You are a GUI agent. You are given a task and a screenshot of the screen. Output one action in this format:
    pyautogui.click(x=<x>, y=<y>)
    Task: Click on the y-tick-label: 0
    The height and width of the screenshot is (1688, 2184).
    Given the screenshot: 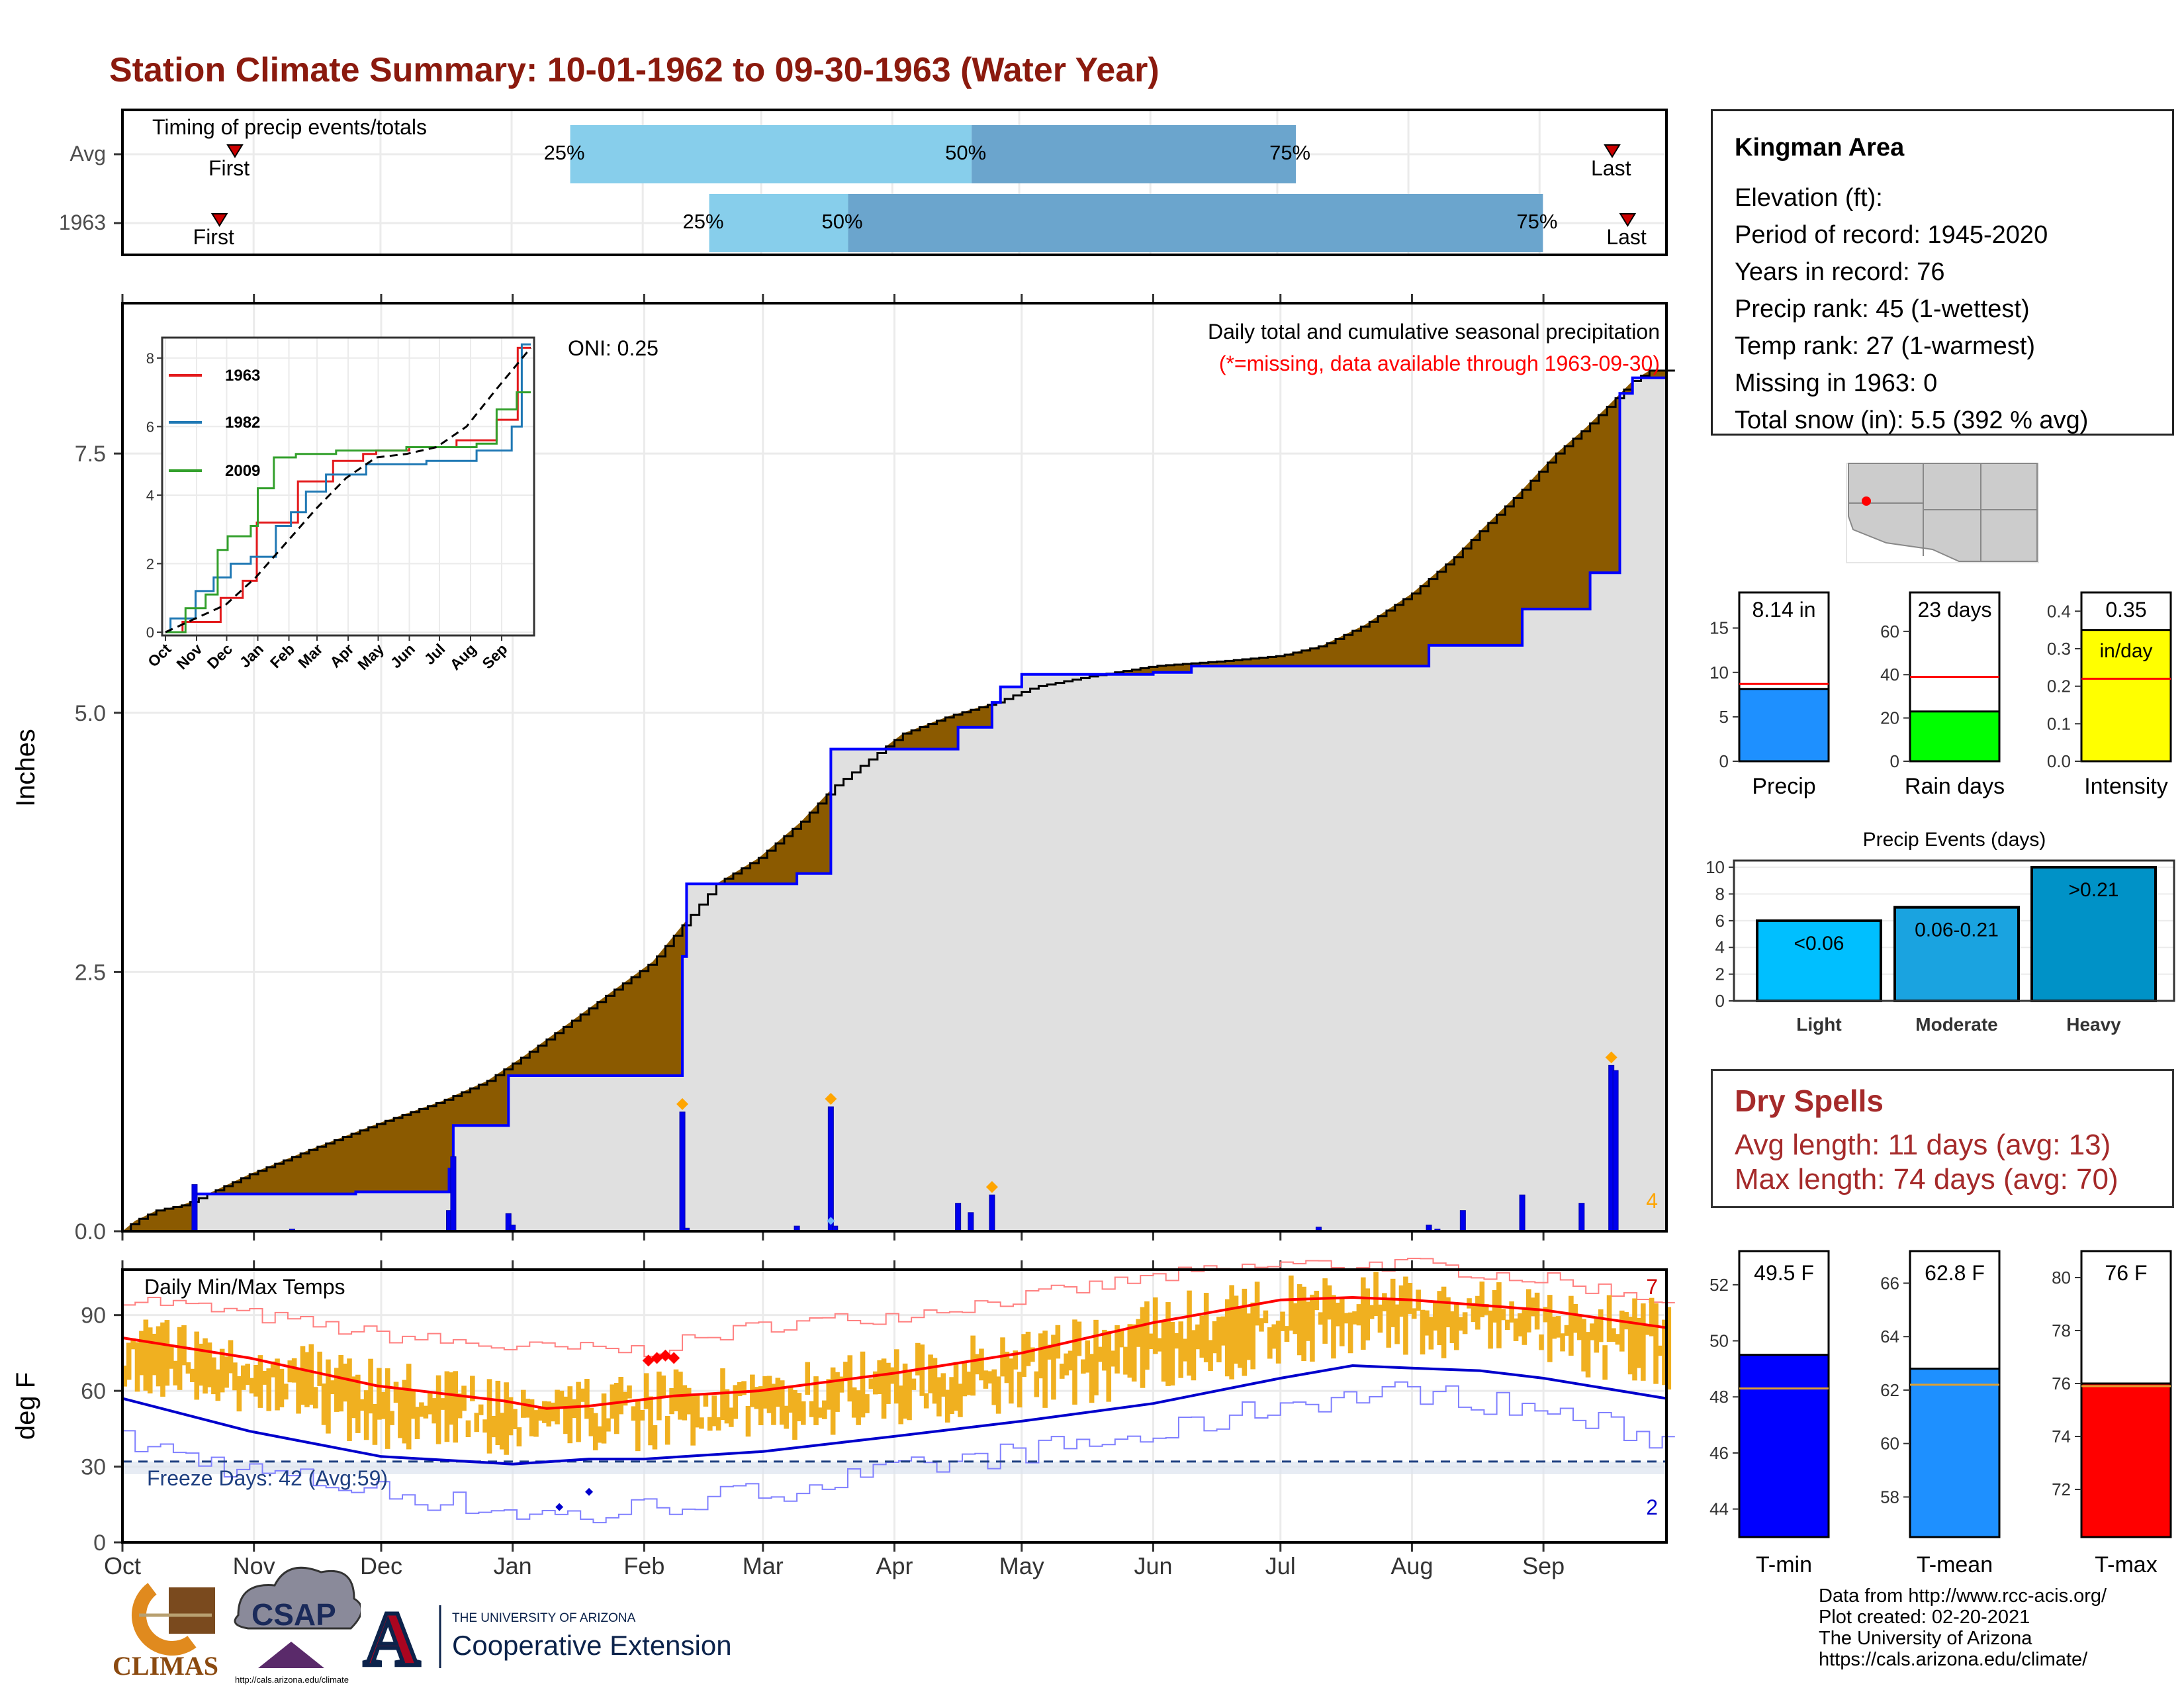 What is the action you would take?
    pyautogui.click(x=100, y=1543)
    